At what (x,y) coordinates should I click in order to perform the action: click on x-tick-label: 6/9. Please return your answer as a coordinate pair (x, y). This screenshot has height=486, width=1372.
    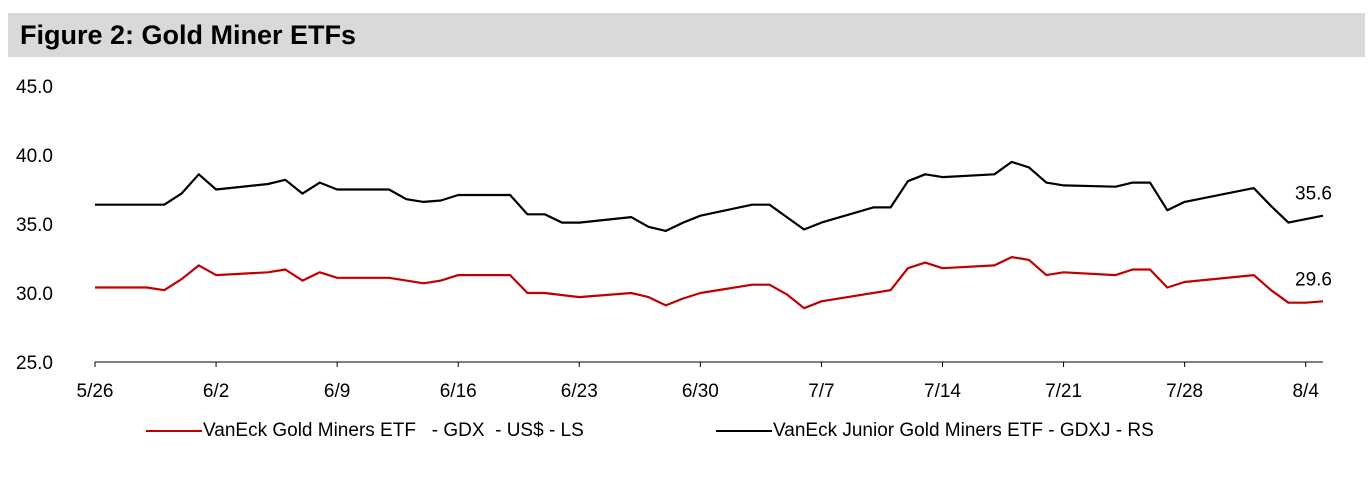
    Looking at the image, I should click on (337, 391).